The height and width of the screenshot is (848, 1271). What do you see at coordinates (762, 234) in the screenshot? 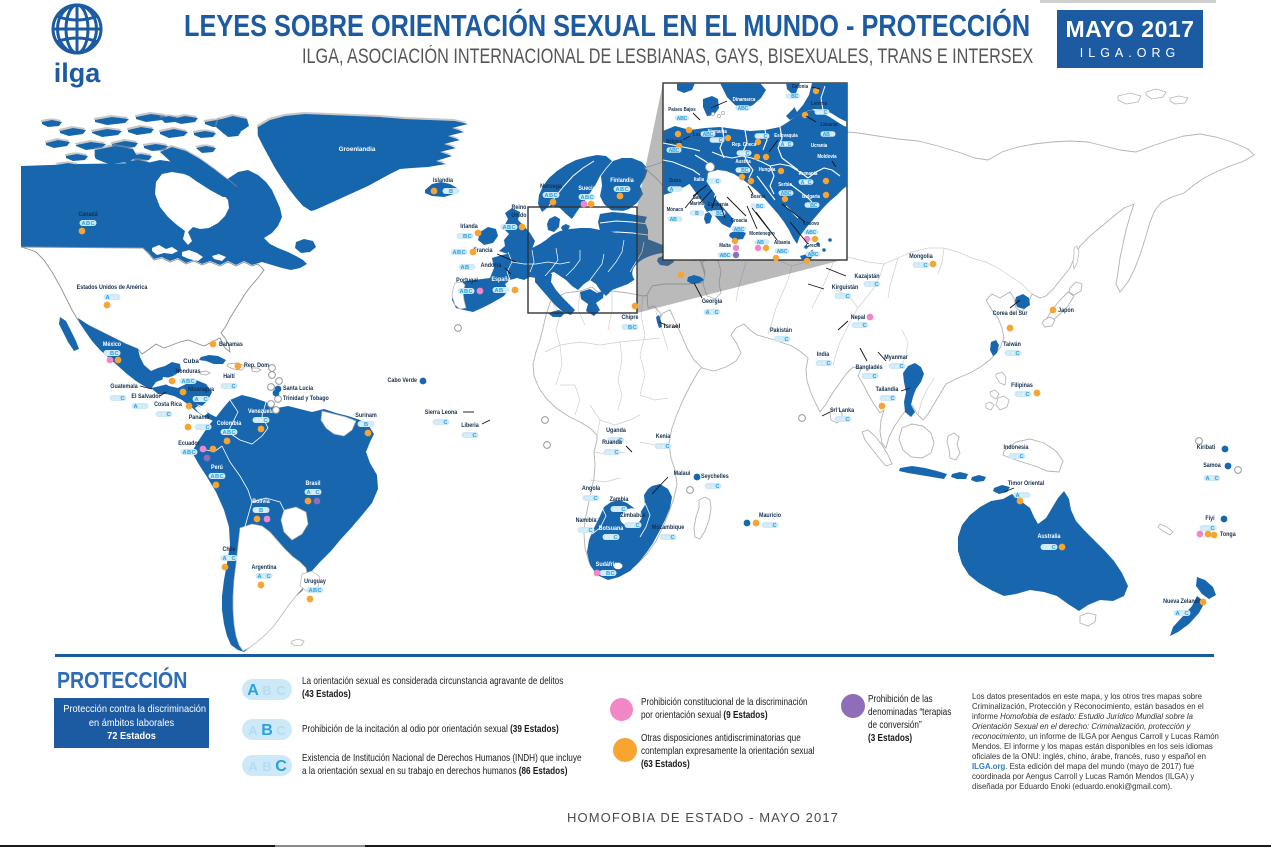
I see `svg-text: Montenegro` at bounding box center [762, 234].